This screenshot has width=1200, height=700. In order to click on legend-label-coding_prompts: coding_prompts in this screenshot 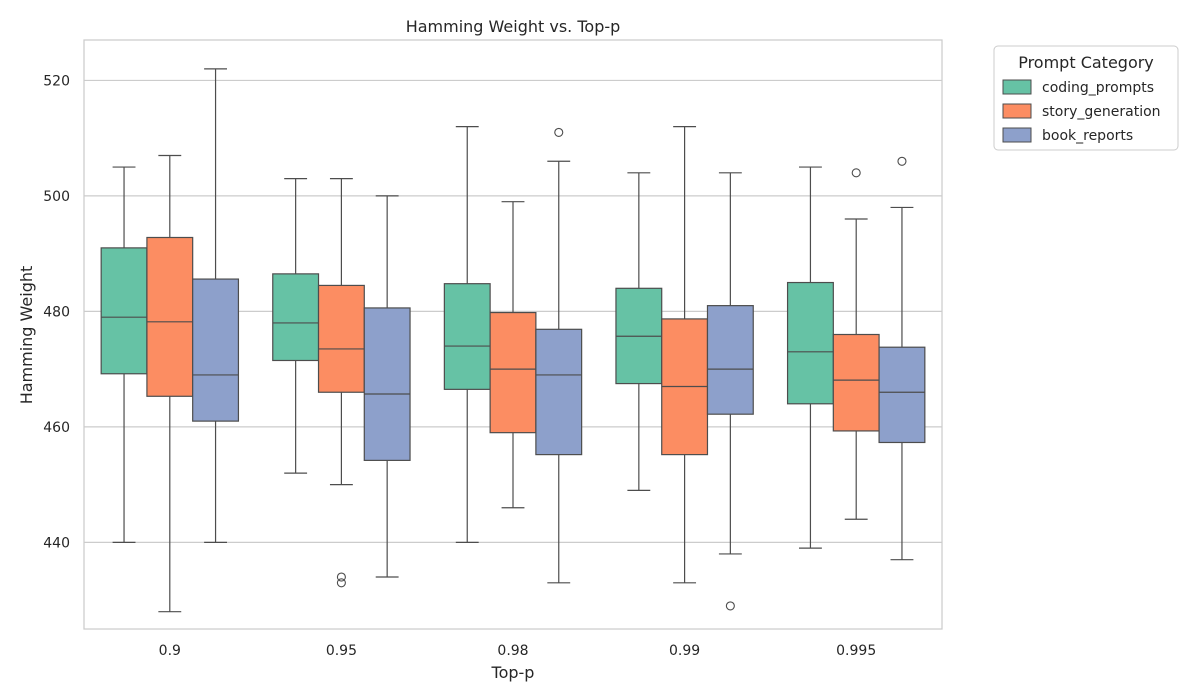, I will do `click(1098, 88)`.